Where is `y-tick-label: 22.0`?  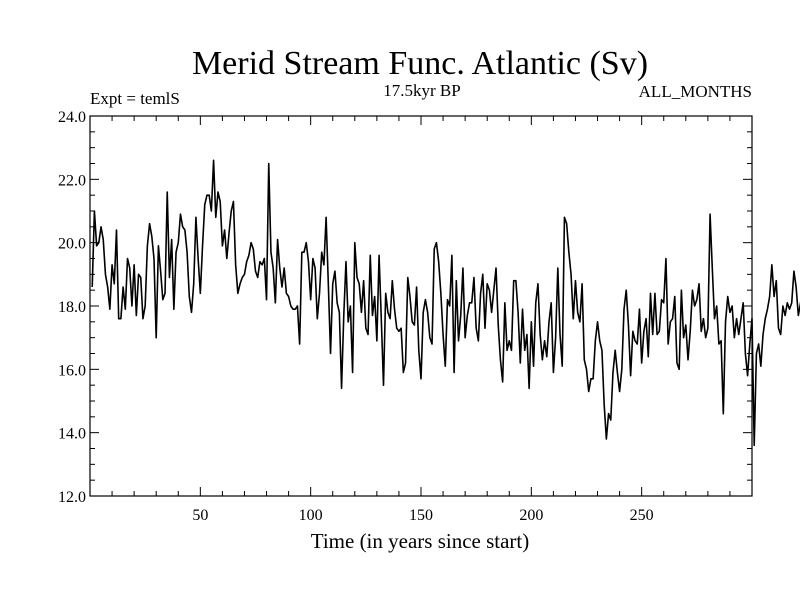
y-tick-label: 22.0 is located at coordinates (72, 180).